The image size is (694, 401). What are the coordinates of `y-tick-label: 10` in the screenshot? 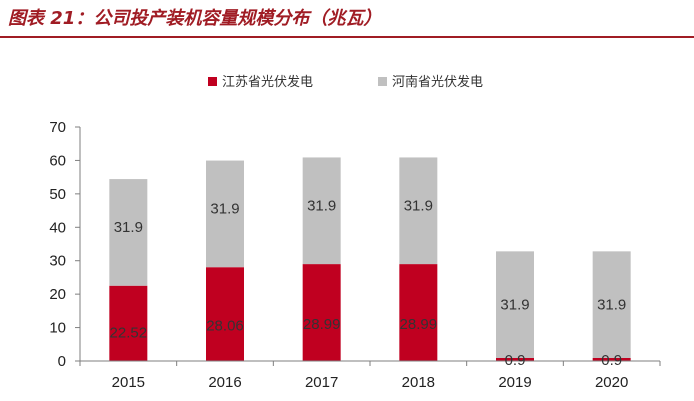 It's located at (57, 328).